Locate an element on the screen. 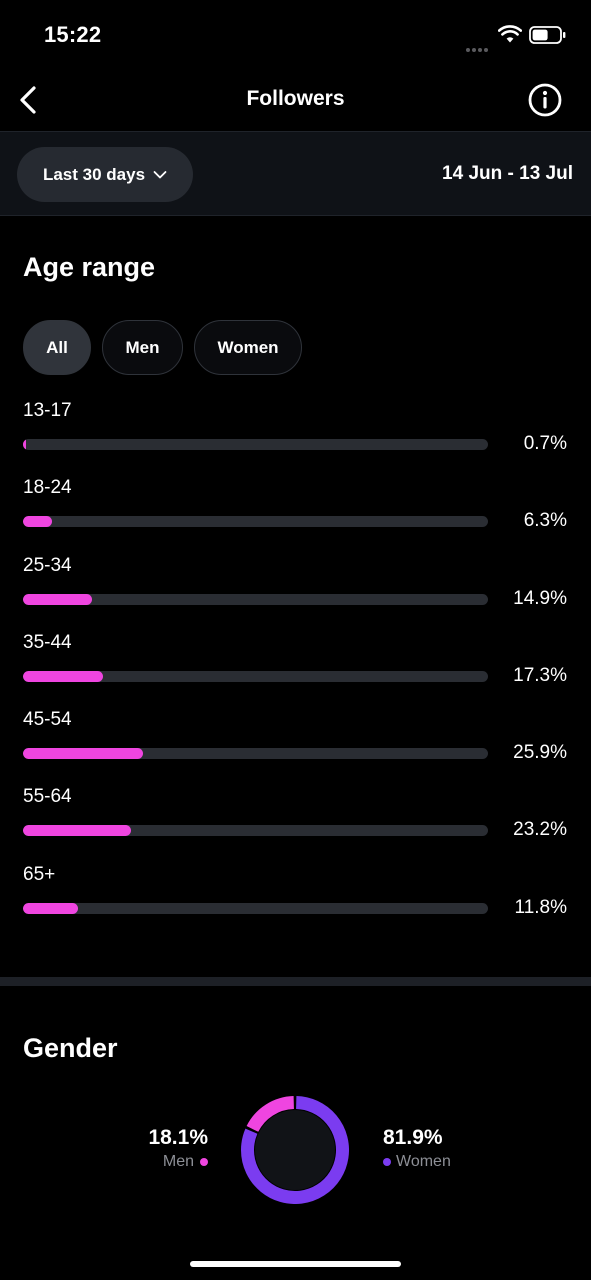  status-time: 15:22 is located at coordinates (73, 34).